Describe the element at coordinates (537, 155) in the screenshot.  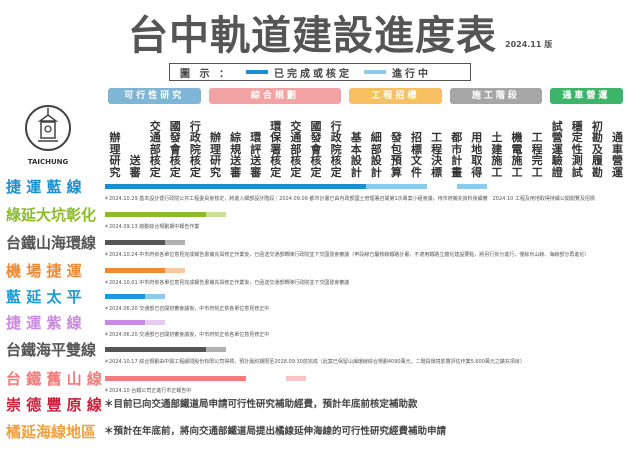
I see `column-header: 工程完工` at that location.